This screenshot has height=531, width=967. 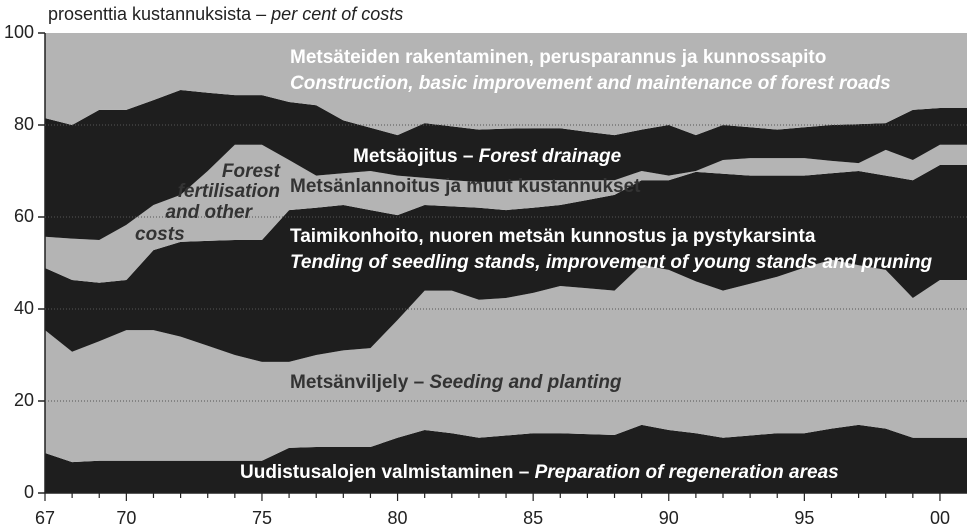 What do you see at coordinates (550, 156) in the screenshot?
I see `series-name-en: Forest drainage` at bounding box center [550, 156].